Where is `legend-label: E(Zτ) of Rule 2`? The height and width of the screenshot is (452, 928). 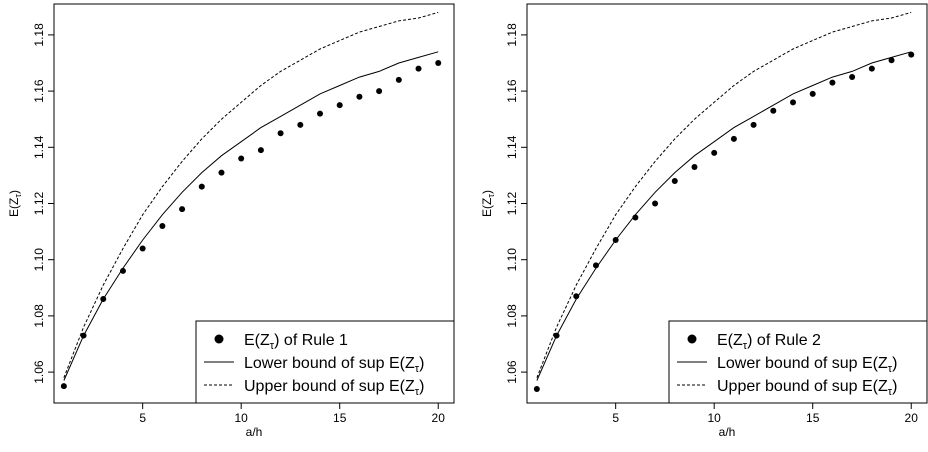
legend-label: E(Zτ) of Rule 2 is located at coordinates (769, 342).